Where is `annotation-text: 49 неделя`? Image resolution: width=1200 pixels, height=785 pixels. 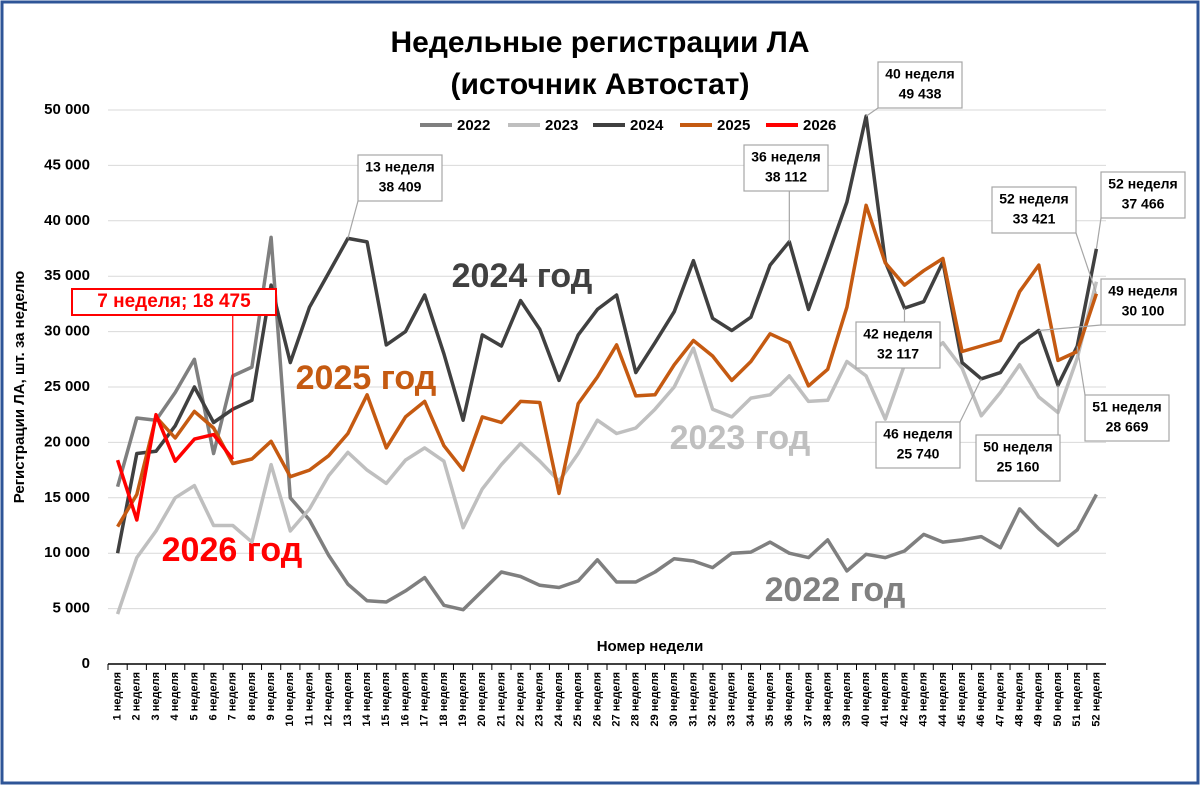
annotation-text: 49 неделя is located at coordinates (1142, 291).